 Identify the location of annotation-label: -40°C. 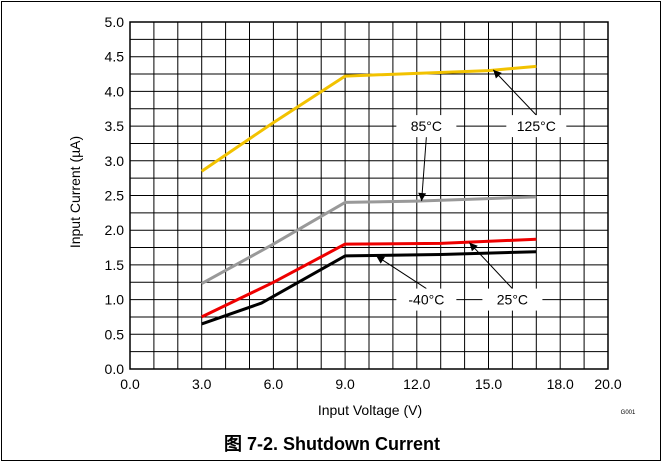
(426, 300).